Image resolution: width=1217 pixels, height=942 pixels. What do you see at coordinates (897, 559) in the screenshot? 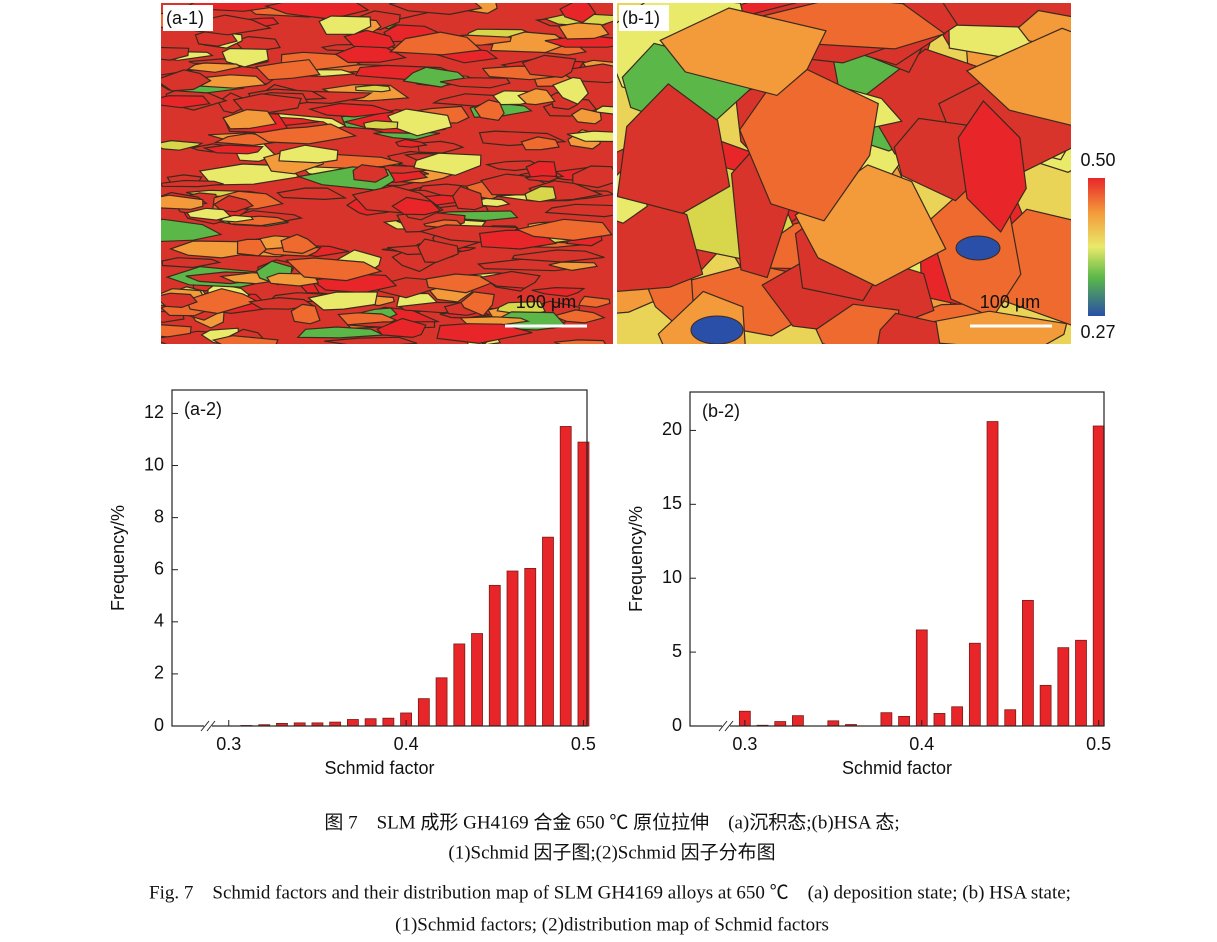
I see `plot-frame` at bounding box center [897, 559].